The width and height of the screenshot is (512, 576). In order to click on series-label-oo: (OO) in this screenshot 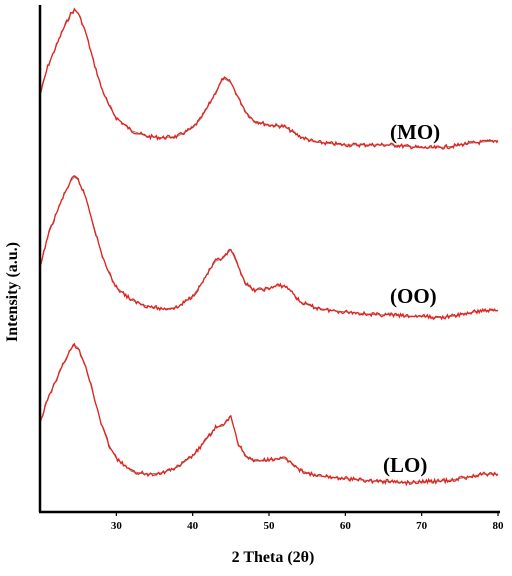, I will do `click(413, 296)`.